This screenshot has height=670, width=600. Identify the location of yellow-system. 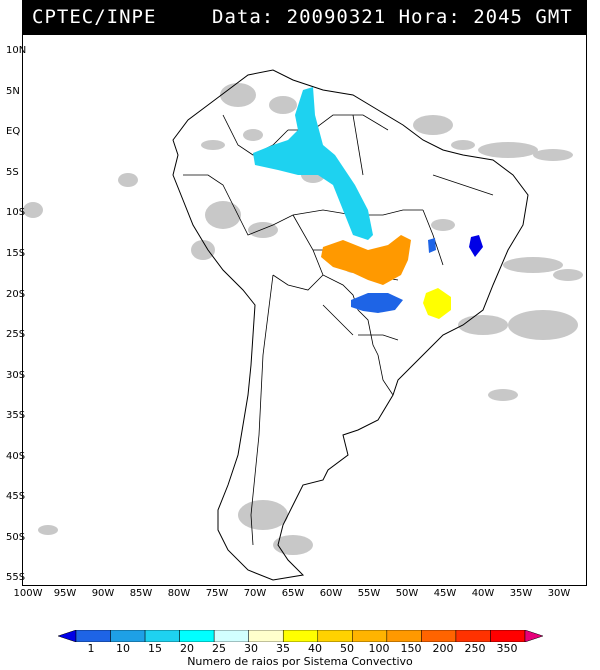
(437, 303).